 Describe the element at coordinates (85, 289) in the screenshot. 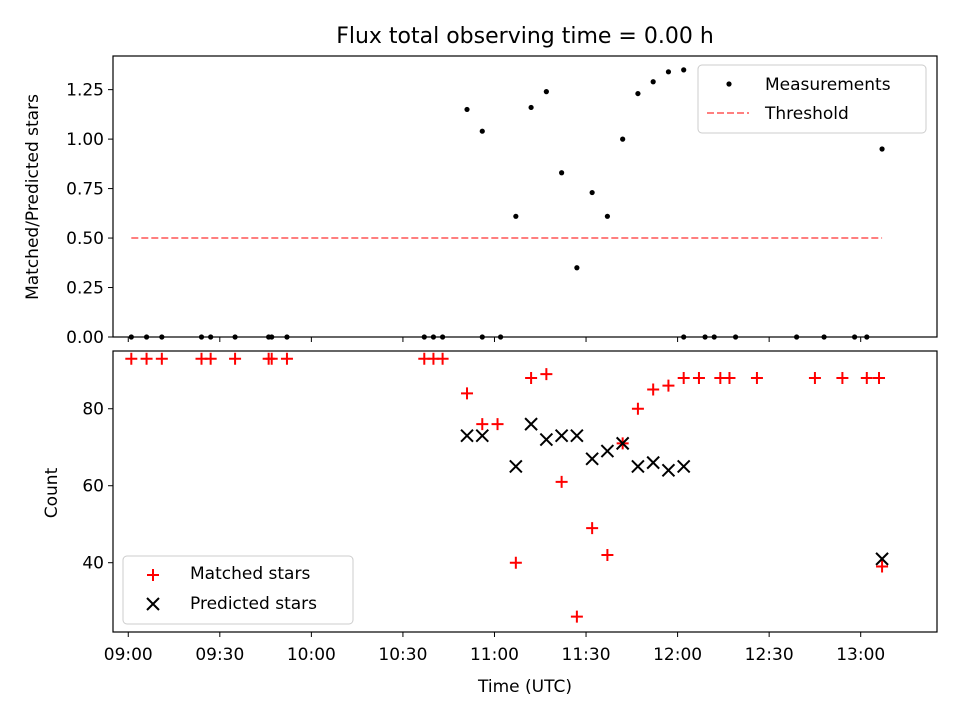

I see `top-y-tick-label: 0.25` at that location.